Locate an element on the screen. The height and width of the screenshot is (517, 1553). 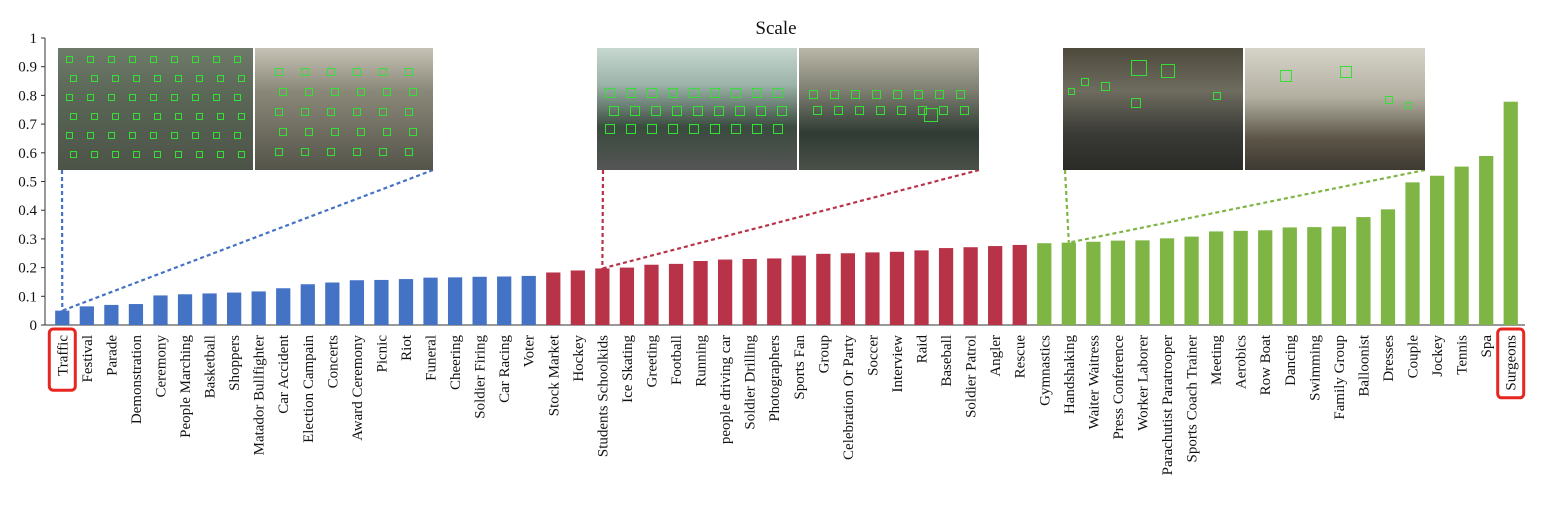
connector-right is located at coordinates (247, 240).